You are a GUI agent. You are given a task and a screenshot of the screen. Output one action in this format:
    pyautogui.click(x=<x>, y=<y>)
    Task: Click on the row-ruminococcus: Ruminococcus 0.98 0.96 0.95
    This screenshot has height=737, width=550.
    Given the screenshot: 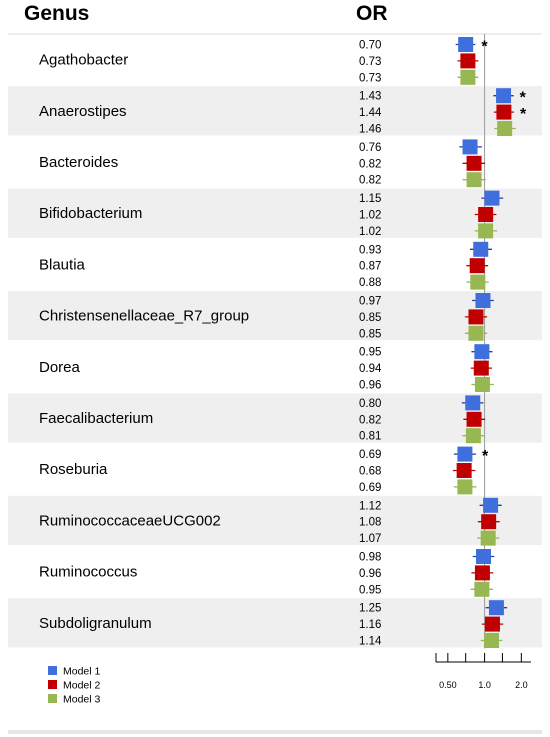 What is the action you would take?
    pyautogui.click(x=267, y=573)
    